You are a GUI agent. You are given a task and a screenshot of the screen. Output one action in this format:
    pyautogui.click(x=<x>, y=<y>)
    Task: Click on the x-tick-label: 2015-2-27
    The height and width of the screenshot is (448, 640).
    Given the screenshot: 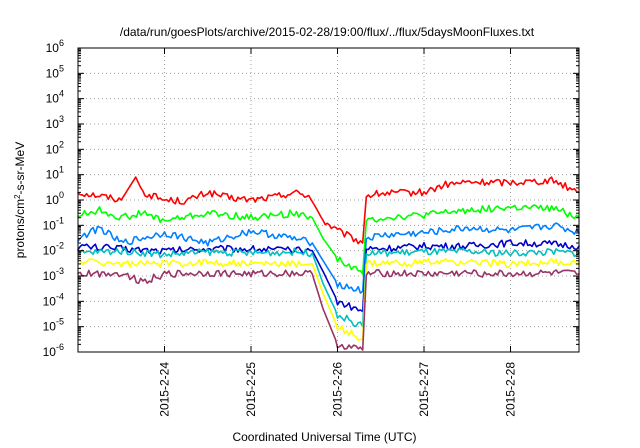 What is the action you would take?
    pyautogui.click(x=424, y=389)
    